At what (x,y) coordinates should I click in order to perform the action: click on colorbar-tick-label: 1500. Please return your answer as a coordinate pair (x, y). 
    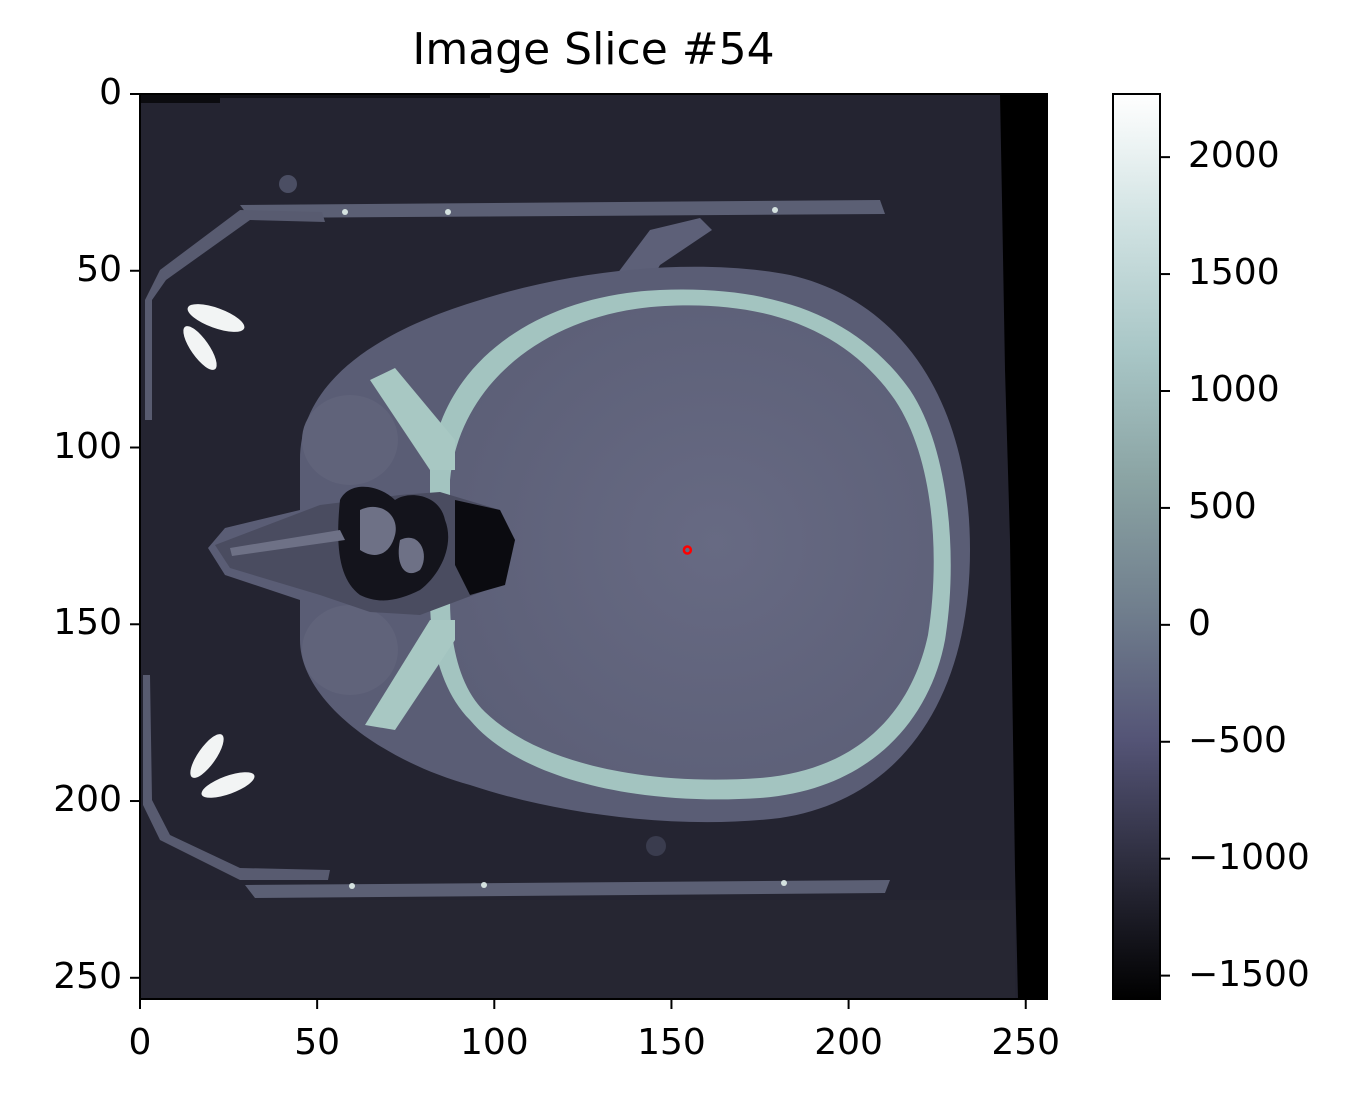
    Looking at the image, I should click on (1234, 273).